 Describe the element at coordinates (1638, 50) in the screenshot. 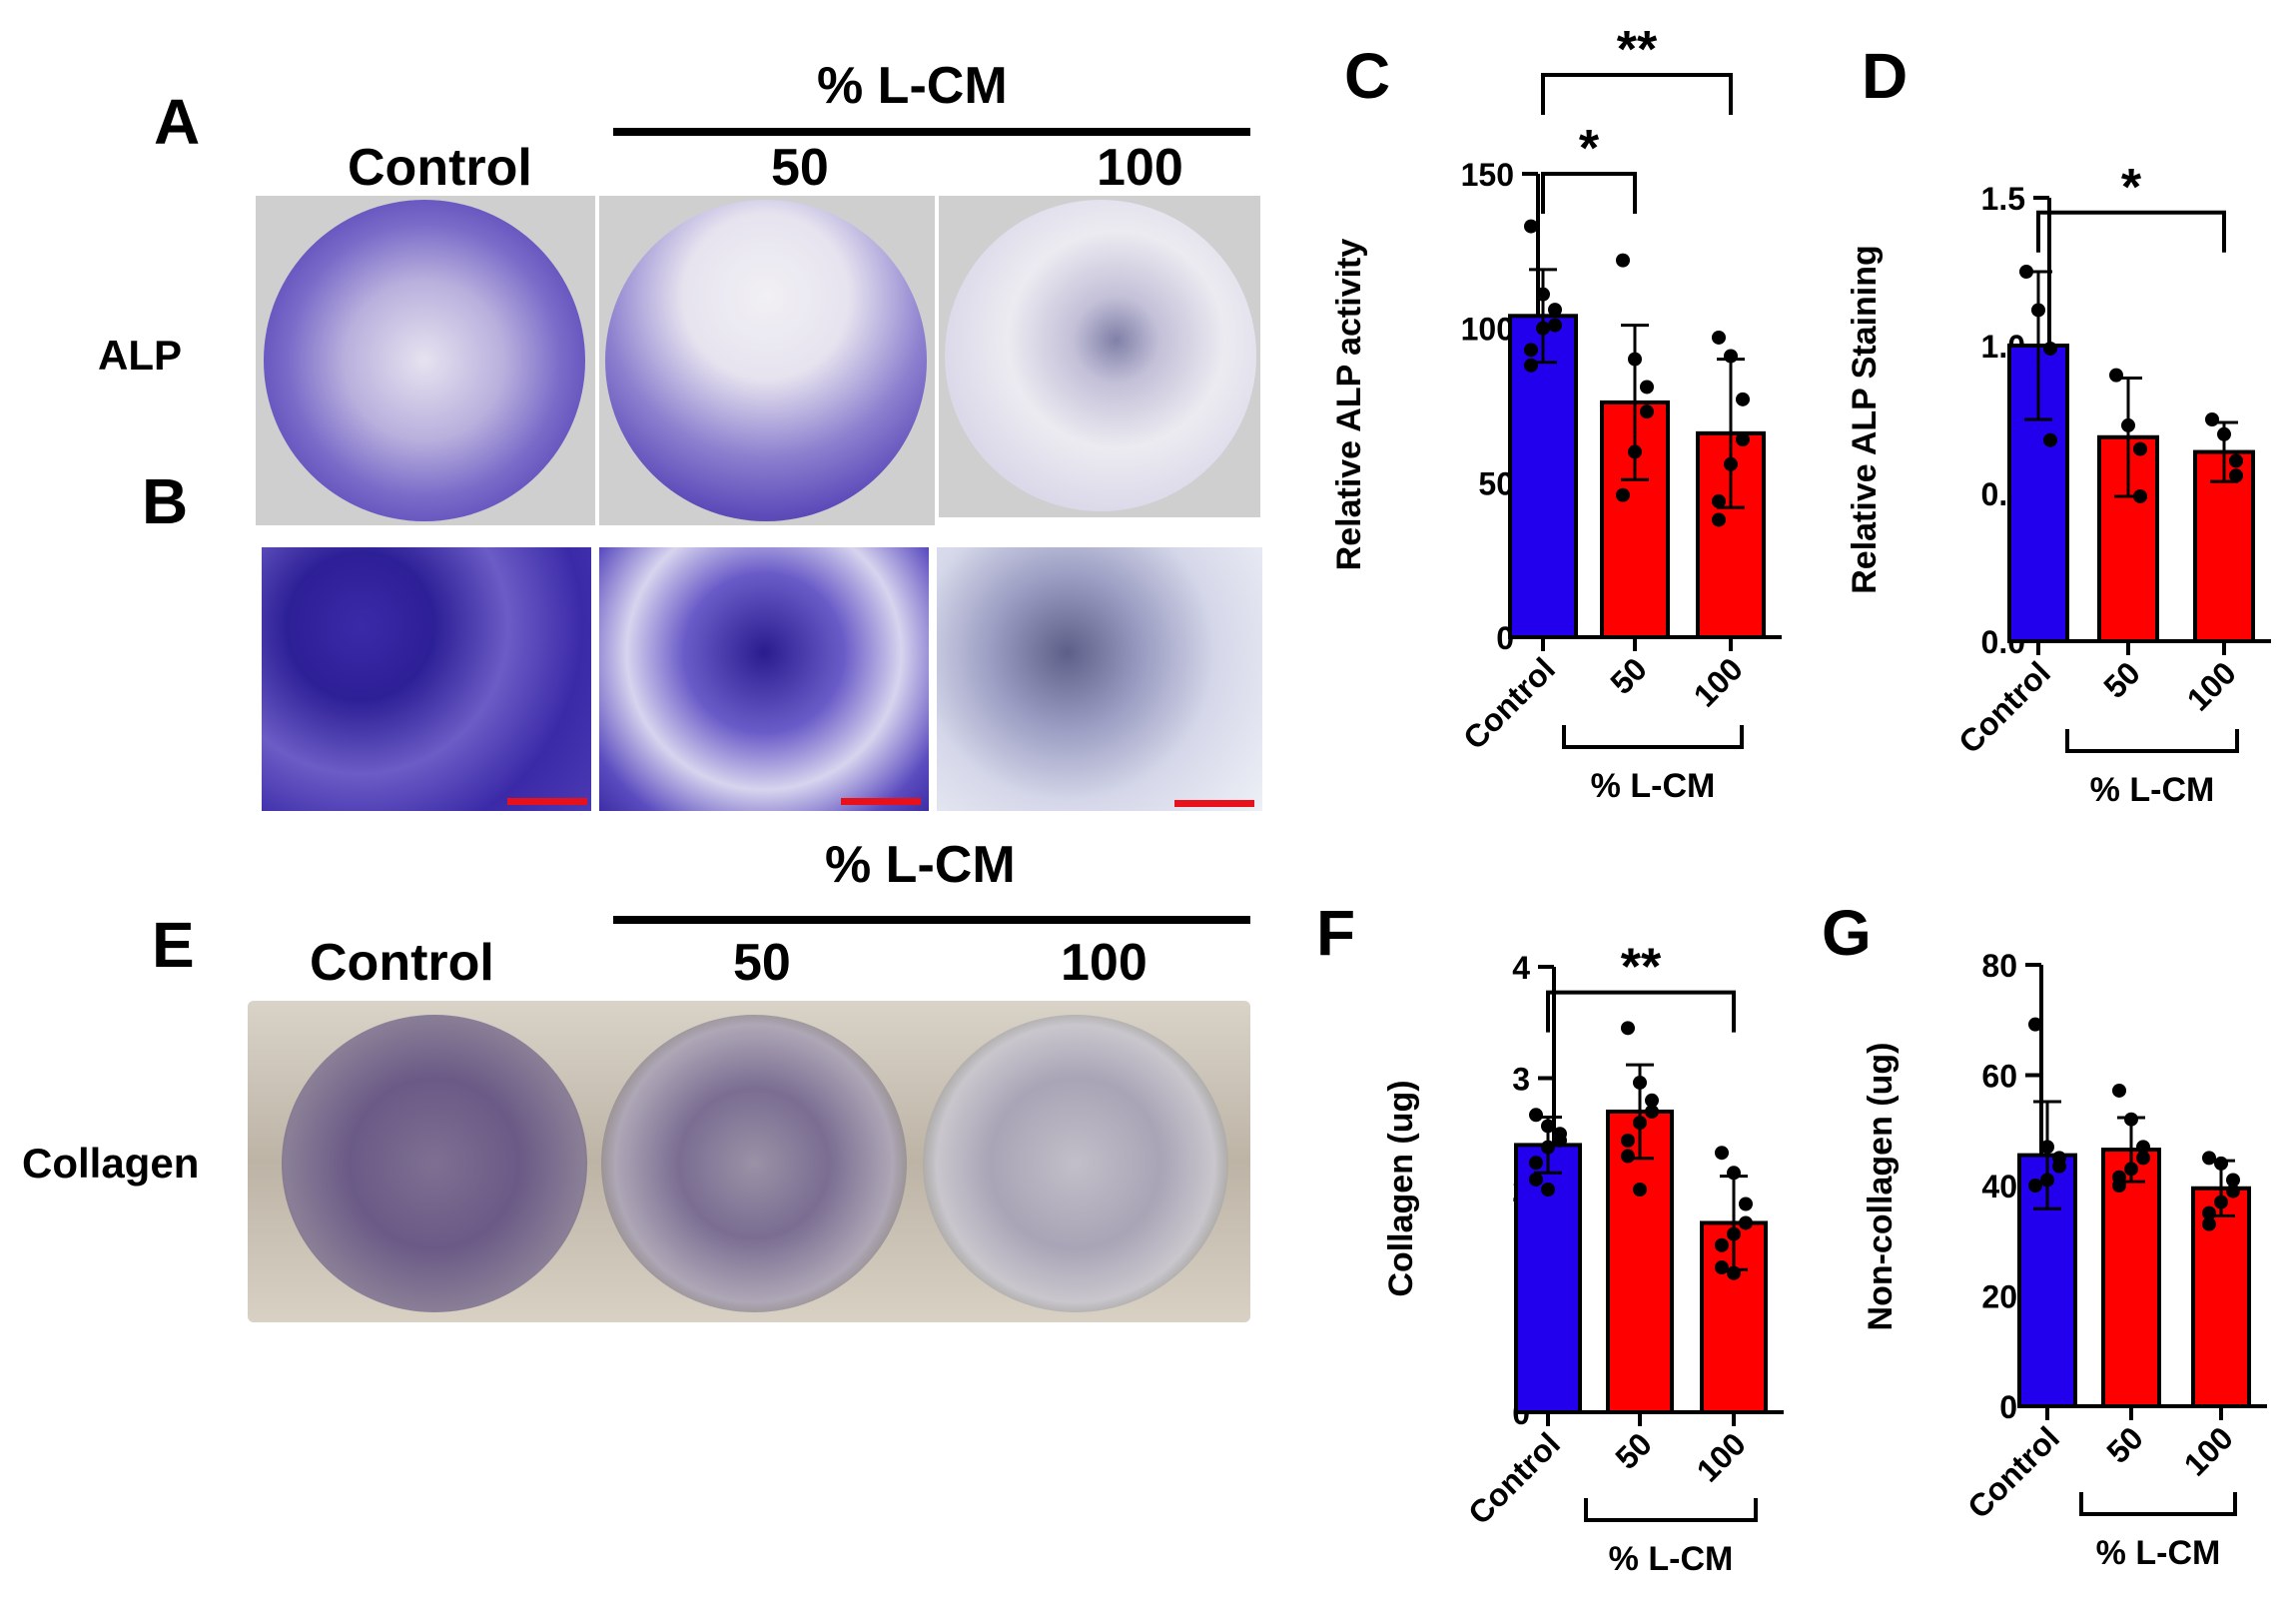

I see `chart-c-significance-label: **` at that location.